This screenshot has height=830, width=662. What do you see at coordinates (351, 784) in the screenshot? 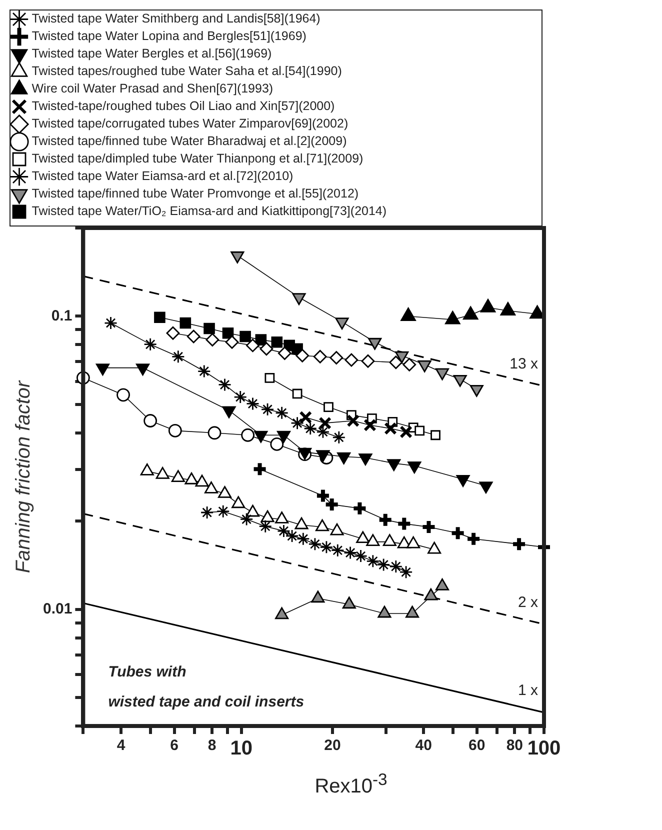
I see `x-axis-title: Rex10$^{-3}$` at bounding box center [351, 784].